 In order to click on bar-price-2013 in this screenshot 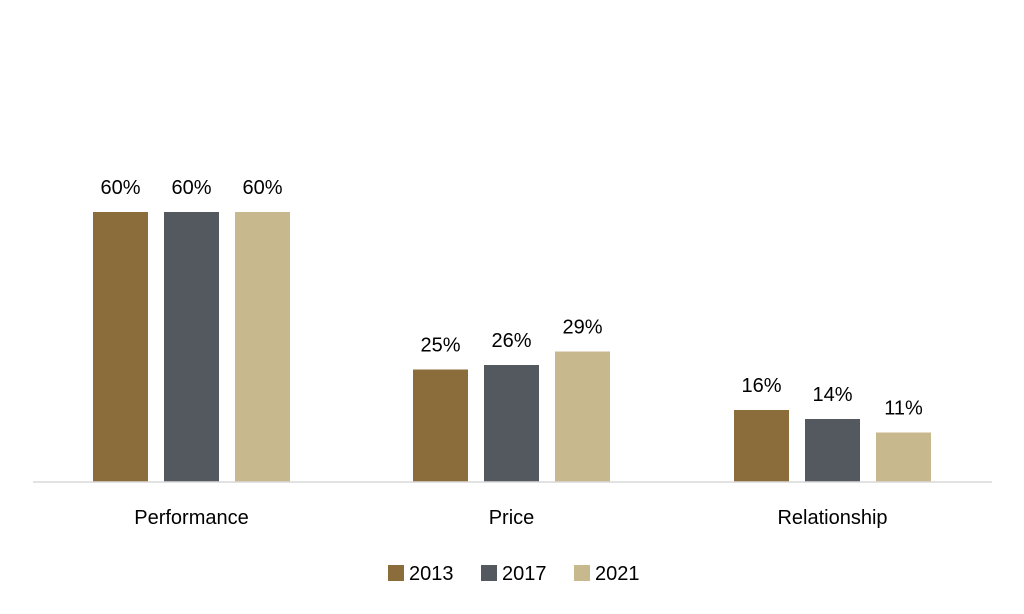, I will do `click(440, 425)`.